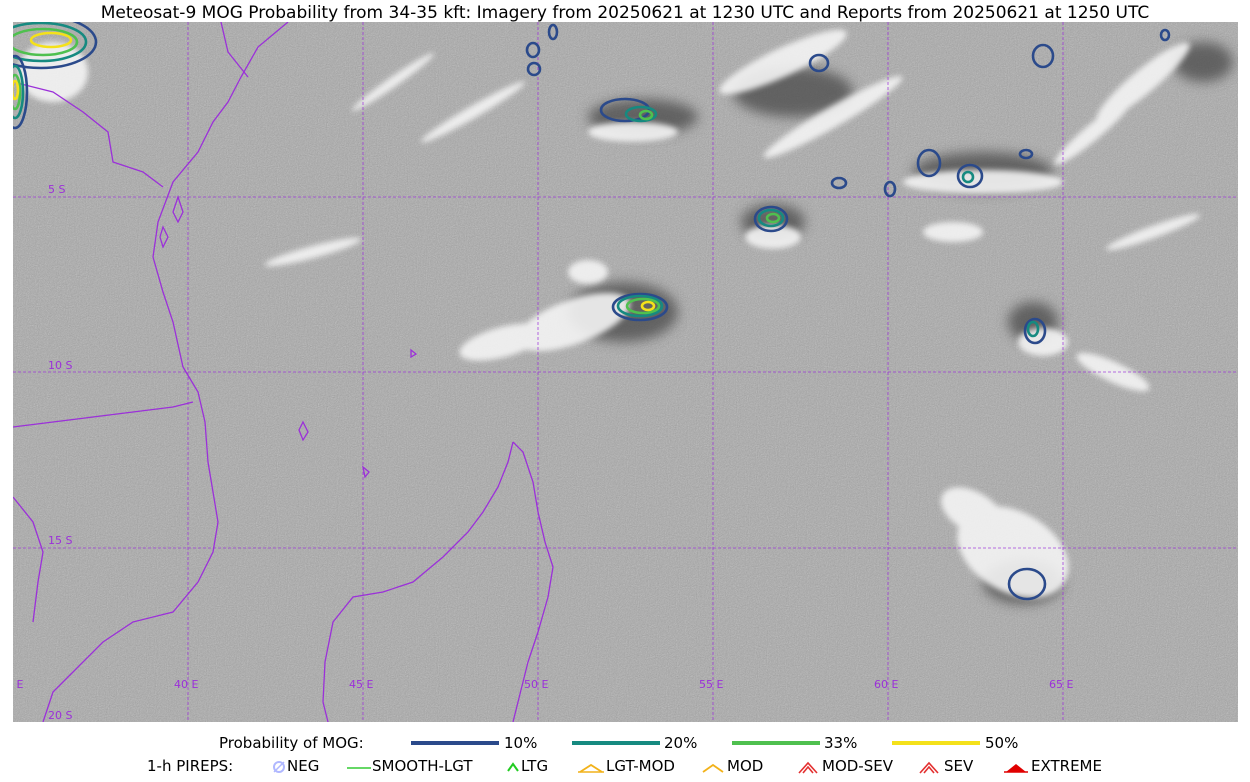  Describe the element at coordinates (279, 767) in the screenshot. I see `neg-icon` at that location.